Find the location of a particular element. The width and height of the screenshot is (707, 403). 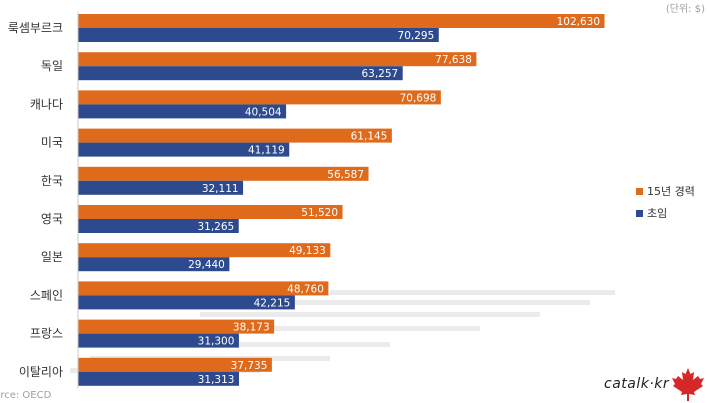

unit-note: (단위: $) is located at coordinates (685, 9).